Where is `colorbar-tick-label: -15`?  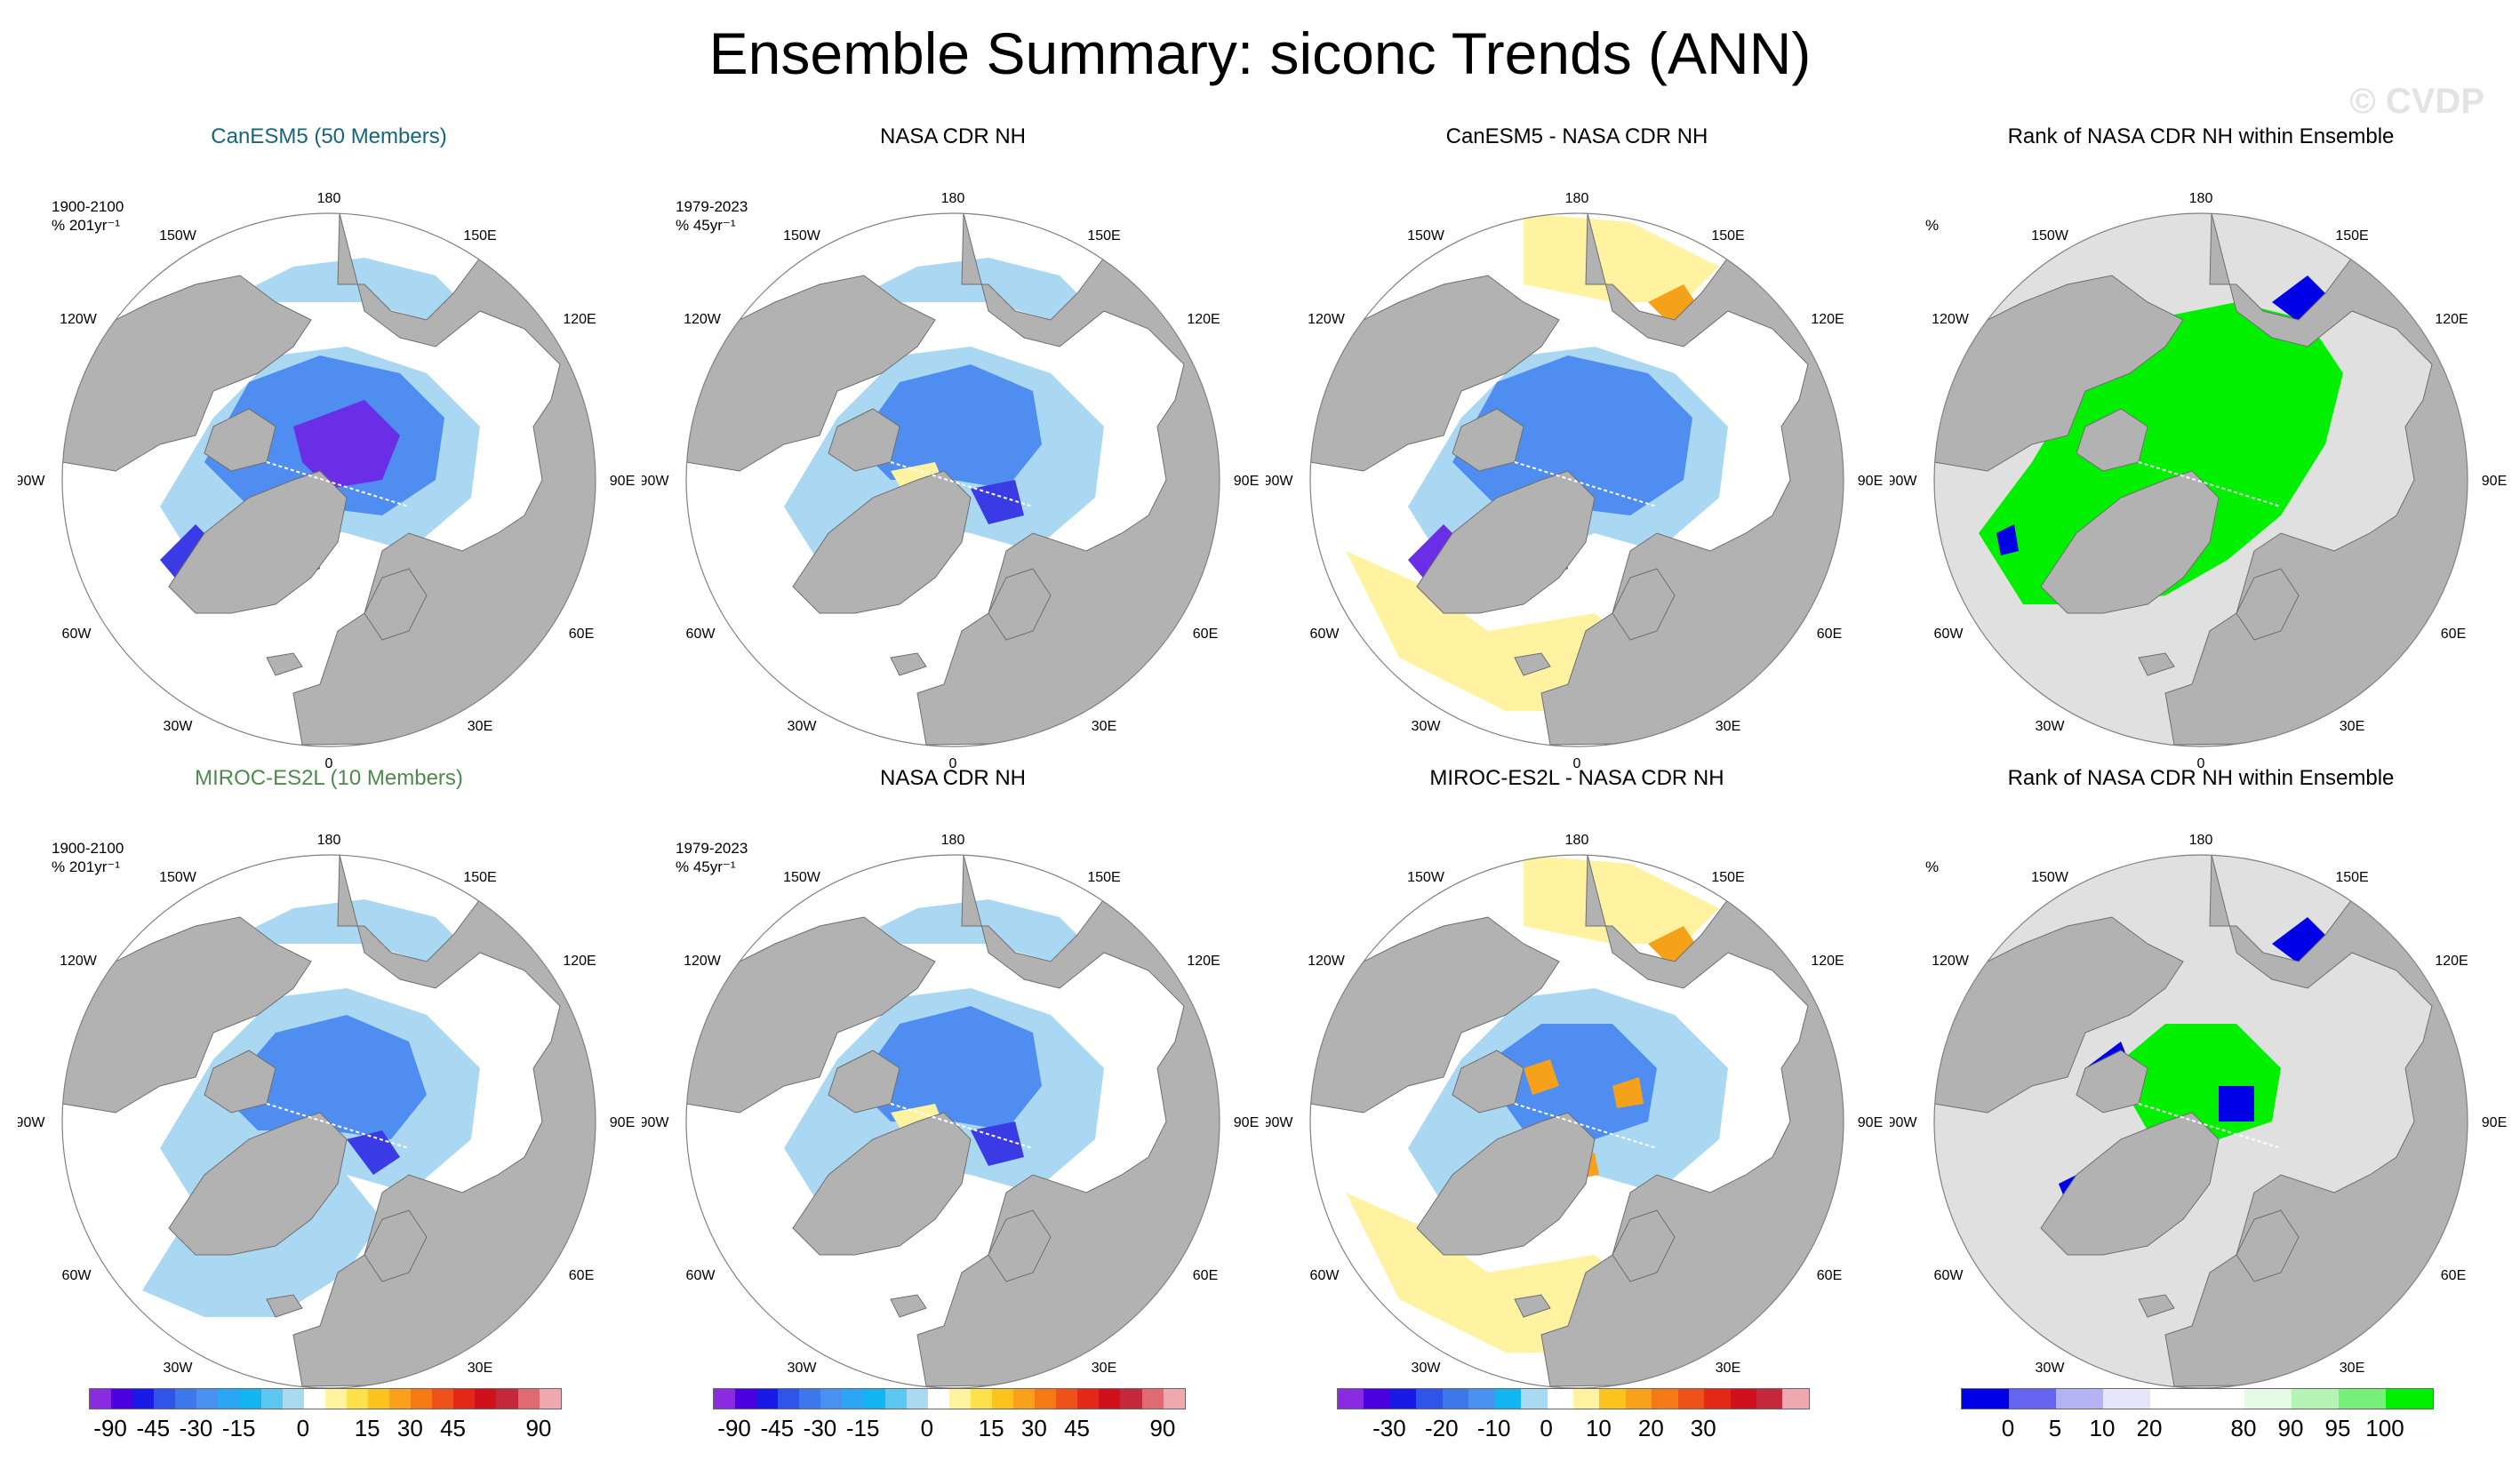 colorbar-tick-label: -15 is located at coordinates (862, 1428).